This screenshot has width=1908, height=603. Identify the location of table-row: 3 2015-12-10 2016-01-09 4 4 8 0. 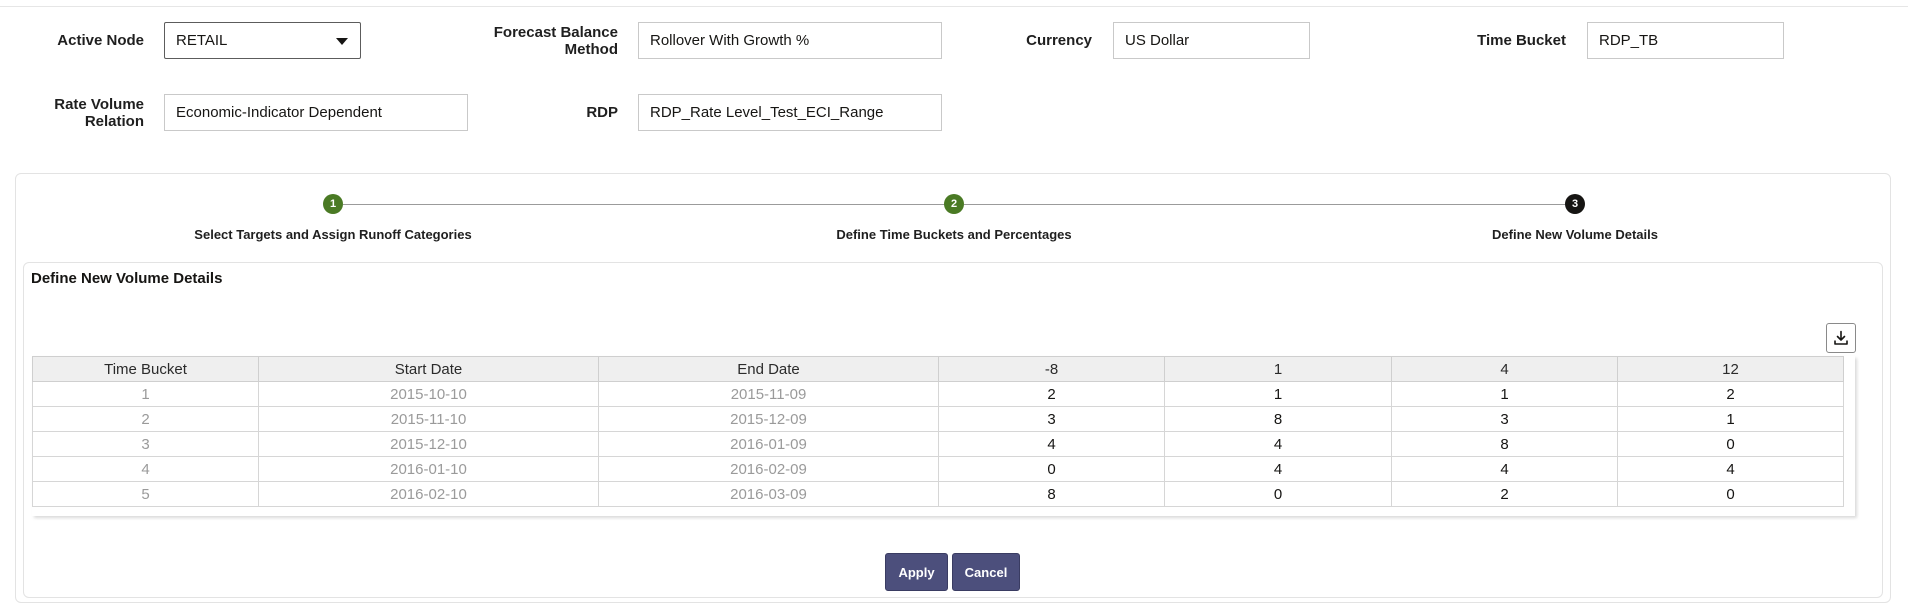
(938, 444).